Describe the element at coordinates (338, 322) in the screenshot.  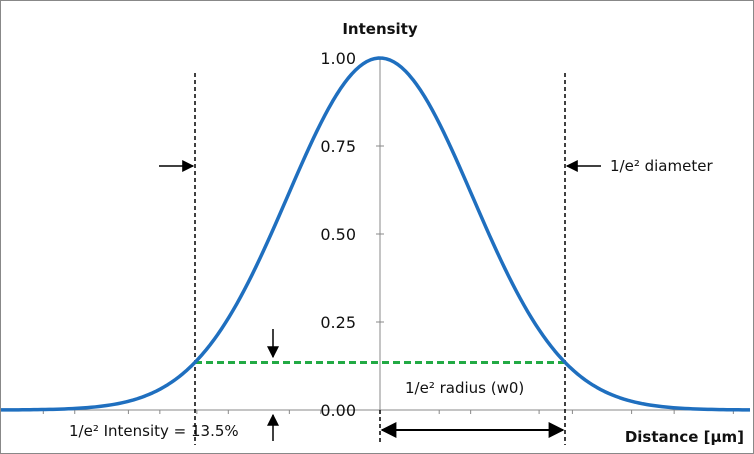
I see `y-tick-label: 0.25` at that location.